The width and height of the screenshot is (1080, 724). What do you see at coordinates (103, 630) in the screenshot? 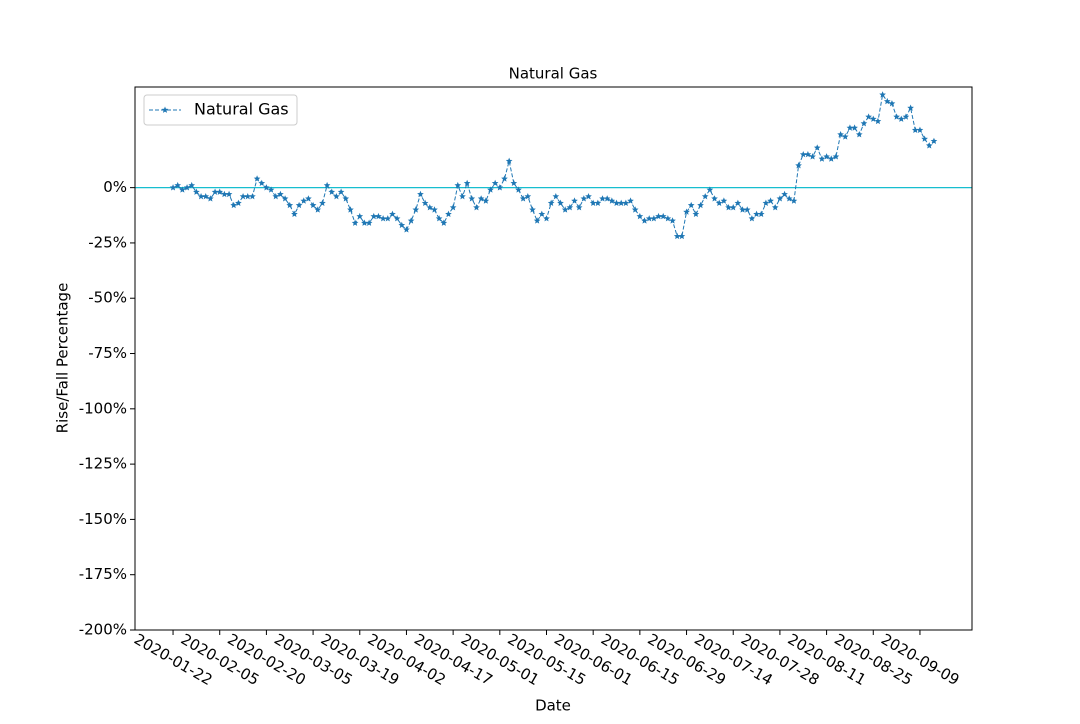
I see `y-tick-label: -200%` at bounding box center [103, 630].